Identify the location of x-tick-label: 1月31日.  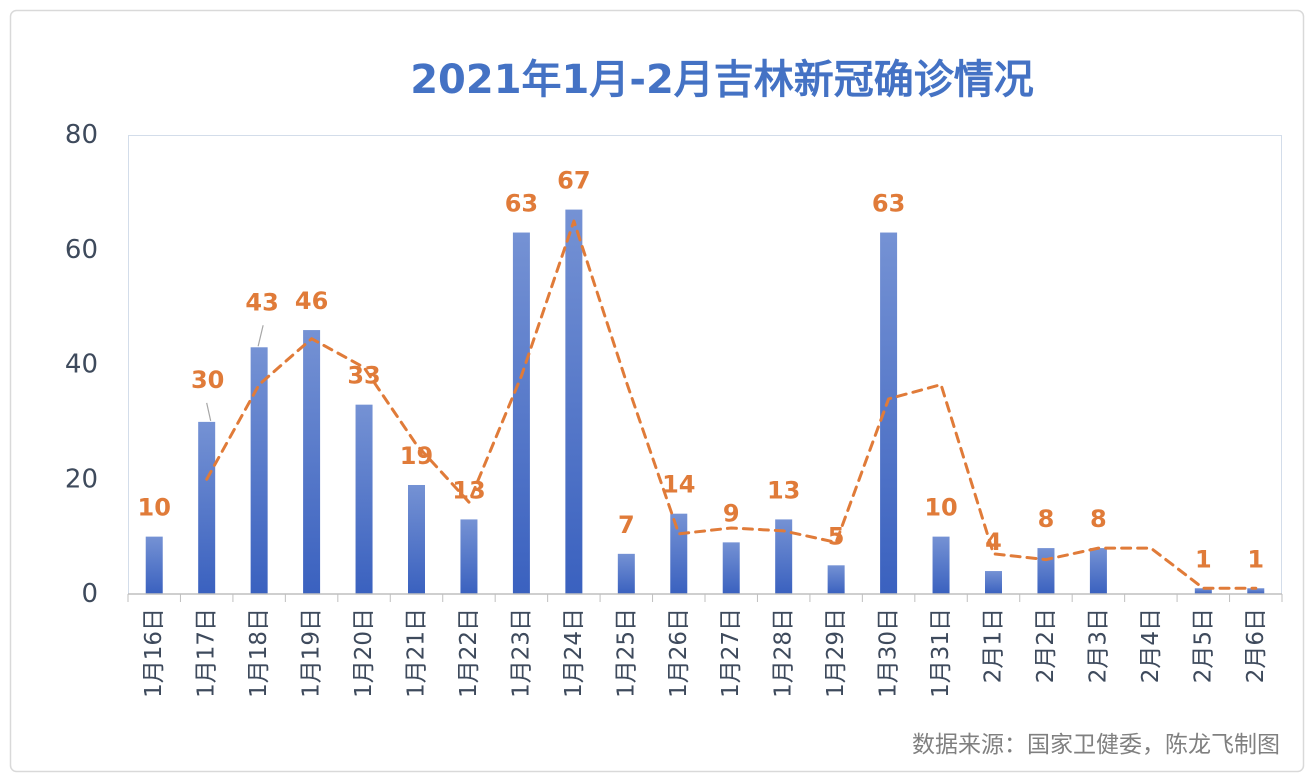
(941, 653).